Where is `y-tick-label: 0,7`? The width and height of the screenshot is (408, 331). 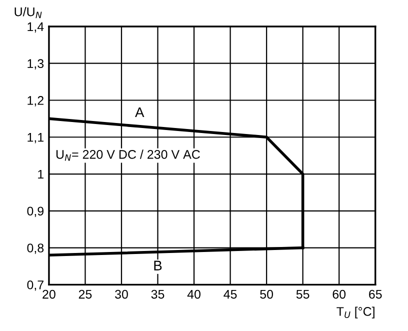 y-tick-label: 0,7 is located at coordinates (35, 285).